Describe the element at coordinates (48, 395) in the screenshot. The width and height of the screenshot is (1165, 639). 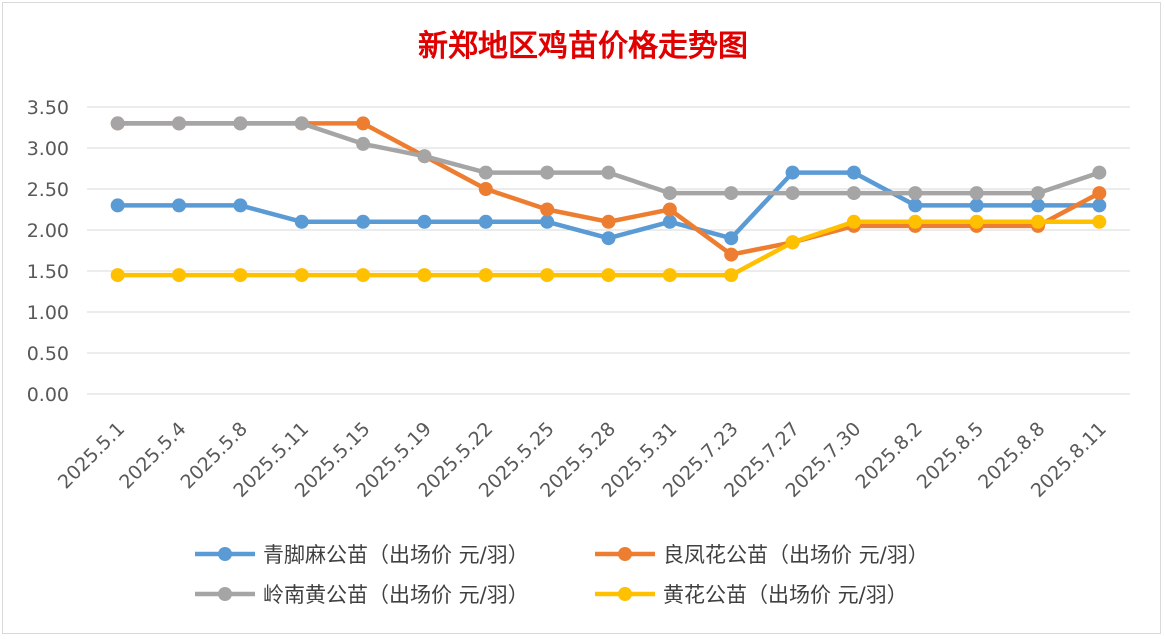
I see `y-tick-label: 0.00` at that location.